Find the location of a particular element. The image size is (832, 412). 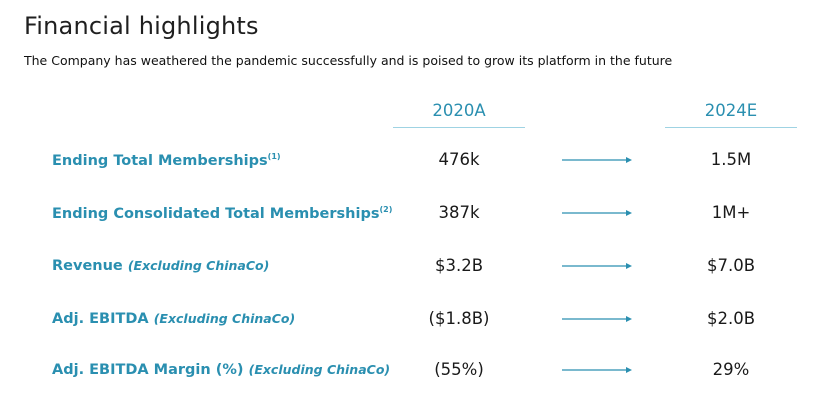

metric-name: Adj. EBITDA Margin (%) is located at coordinates (148, 370).